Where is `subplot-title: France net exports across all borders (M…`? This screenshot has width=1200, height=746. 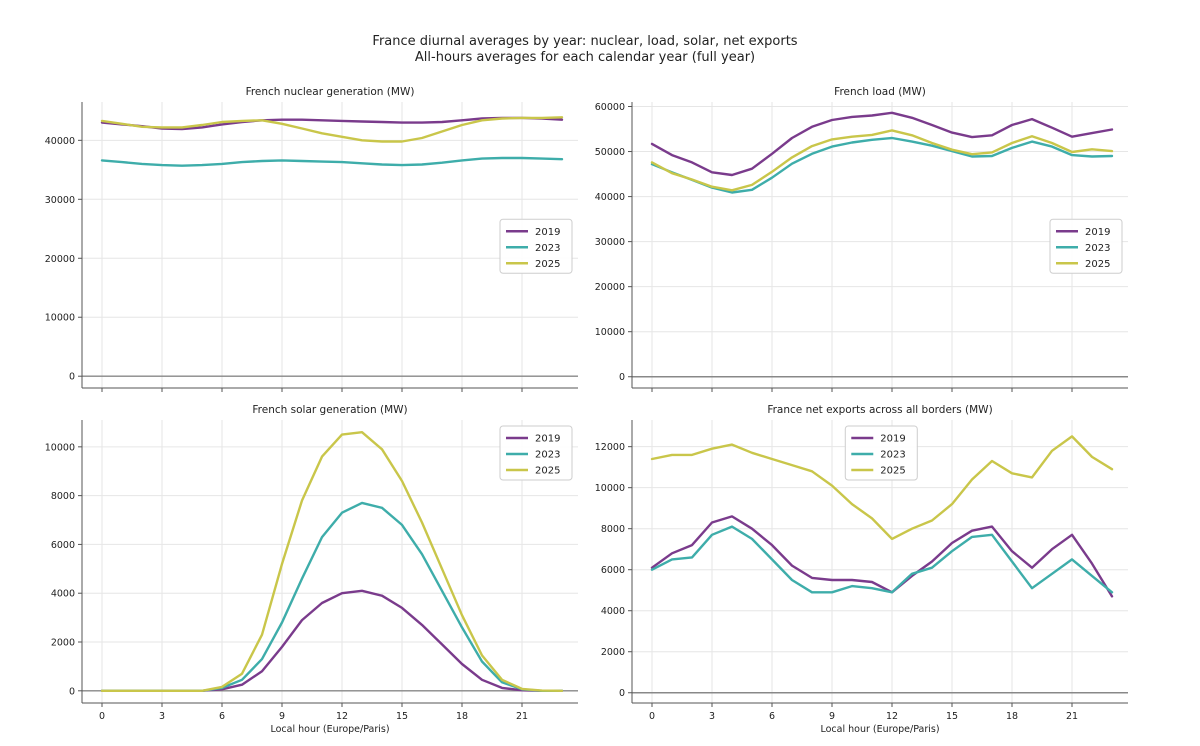
subplot-title: France net exports across all borders (M… is located at coordinates (879, 410).